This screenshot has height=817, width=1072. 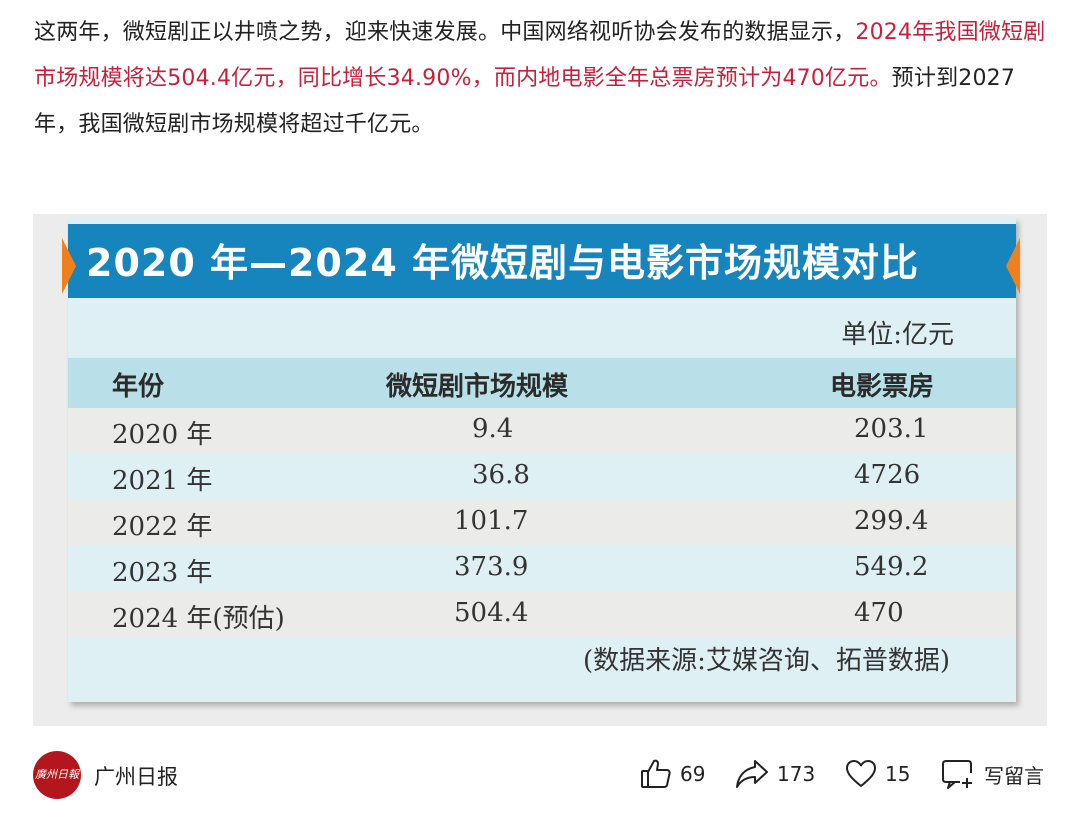 I want to click on infographic-title-bar: 2020 年—2024 年微短剧与电影市场规模对比, so click(x=541, y=261).